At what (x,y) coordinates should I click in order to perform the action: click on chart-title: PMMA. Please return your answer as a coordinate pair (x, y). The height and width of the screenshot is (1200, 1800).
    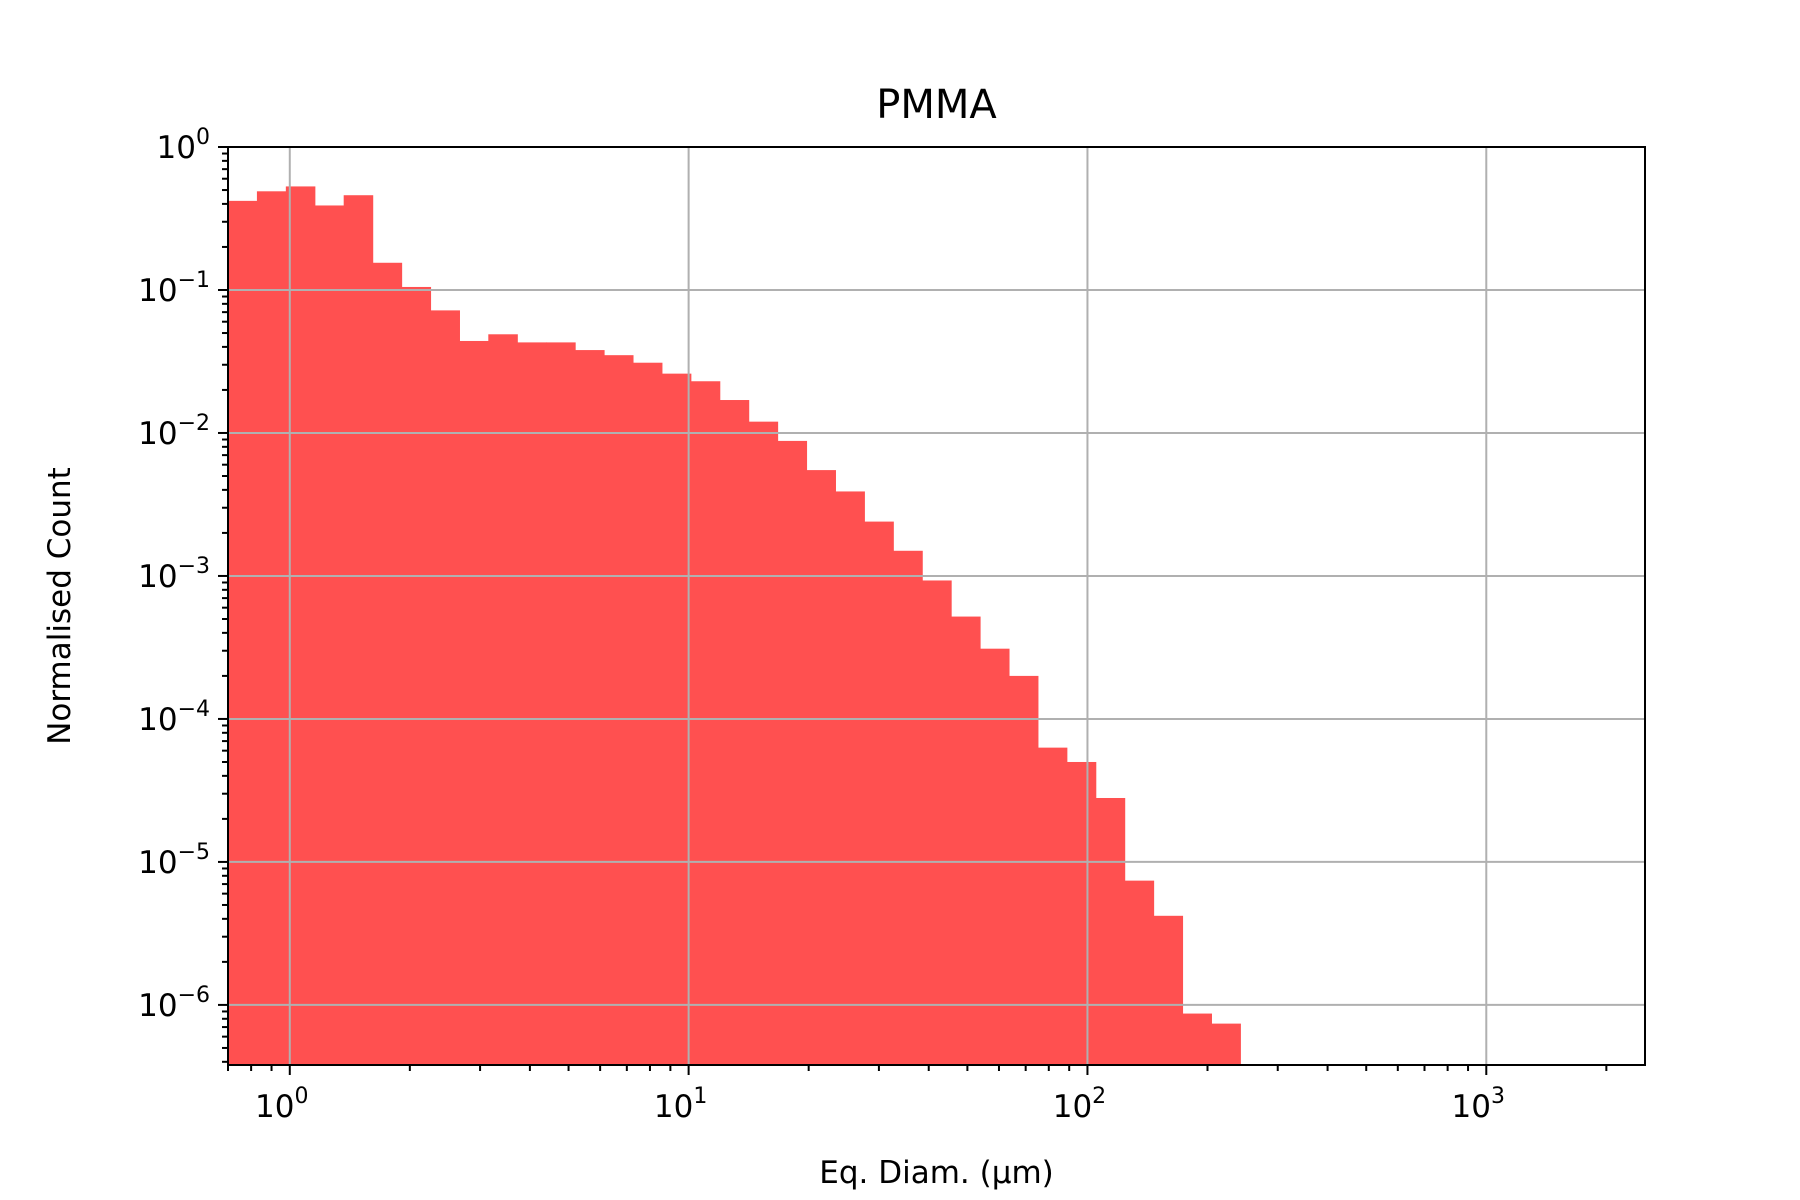
    Looking at the image, I should click on (936, 105).